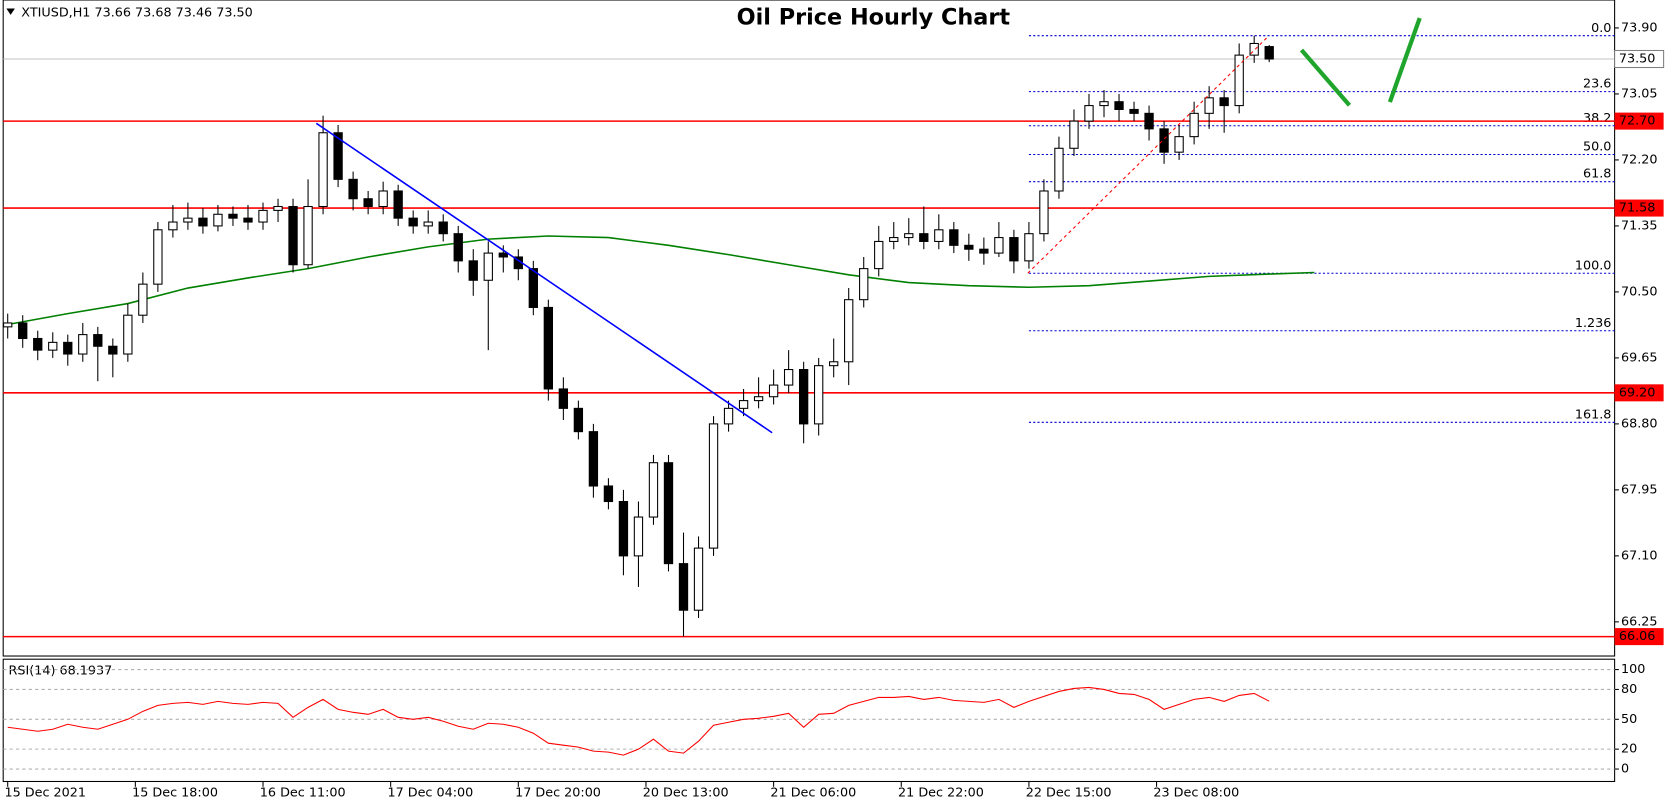 The height and width of the screenshot is (807, 1670). Describe the element at coordinates (1404, 60) in the screenshot. I see `arrow-up` at that location.